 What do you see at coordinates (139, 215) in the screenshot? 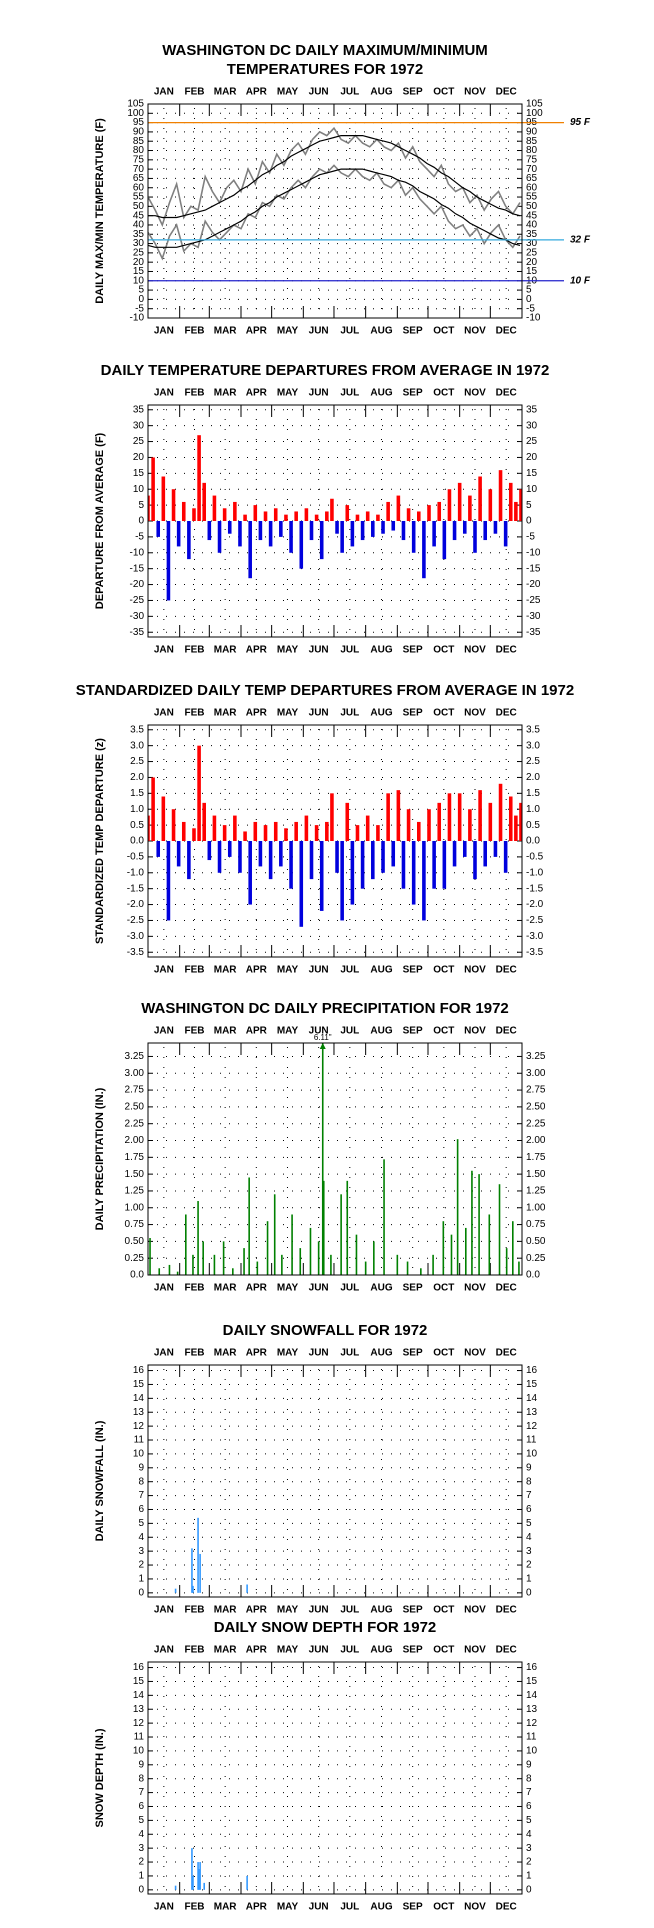
I see `y-tick-label: 45` at bounding box center [139, 215].